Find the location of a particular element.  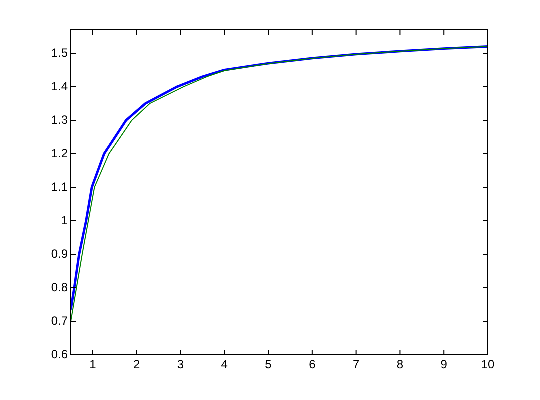

y-tick-label: 1.1 is located at coordinates (59, 187).